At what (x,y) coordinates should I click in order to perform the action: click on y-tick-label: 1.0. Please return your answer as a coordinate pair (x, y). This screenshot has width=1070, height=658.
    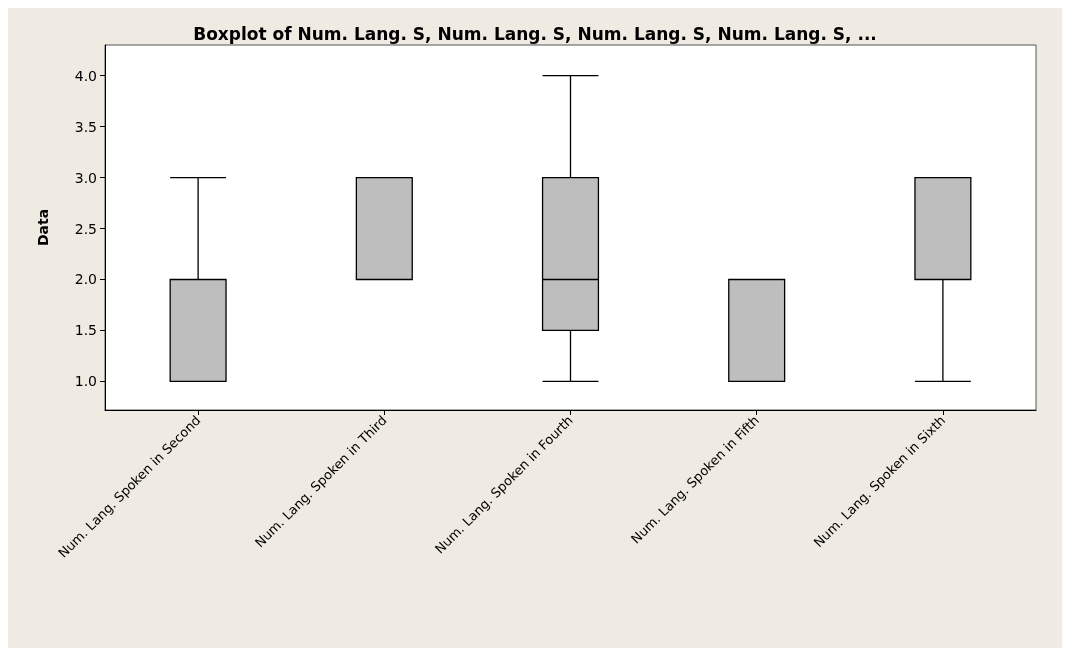
    Looking at the image, I should click on (85, 381).